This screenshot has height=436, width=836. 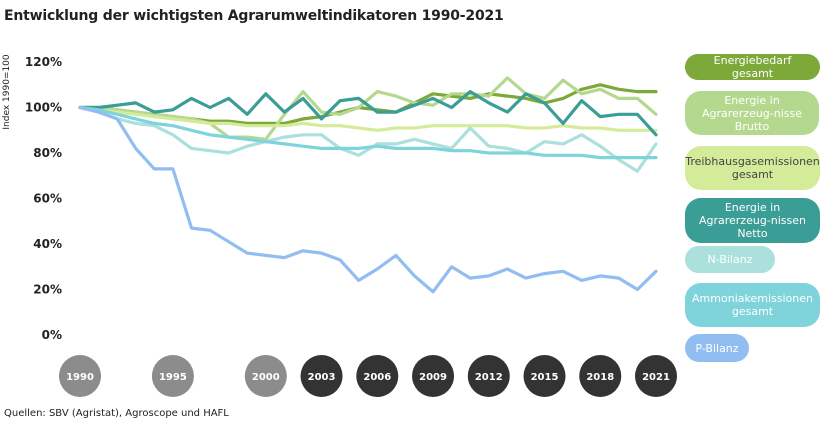 I want to click on y-tick-label: 0%, so click(x=52, y=335).